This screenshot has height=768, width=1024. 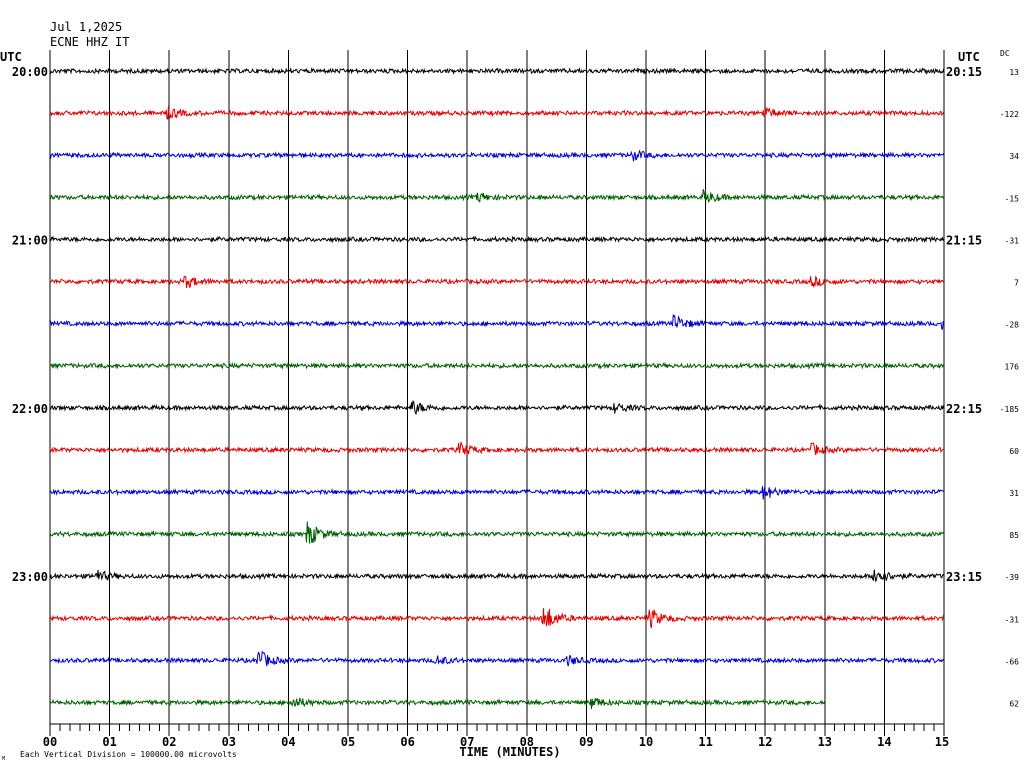 I want to click on row-start-time-label: 23:00, so click(x=30, y=577).